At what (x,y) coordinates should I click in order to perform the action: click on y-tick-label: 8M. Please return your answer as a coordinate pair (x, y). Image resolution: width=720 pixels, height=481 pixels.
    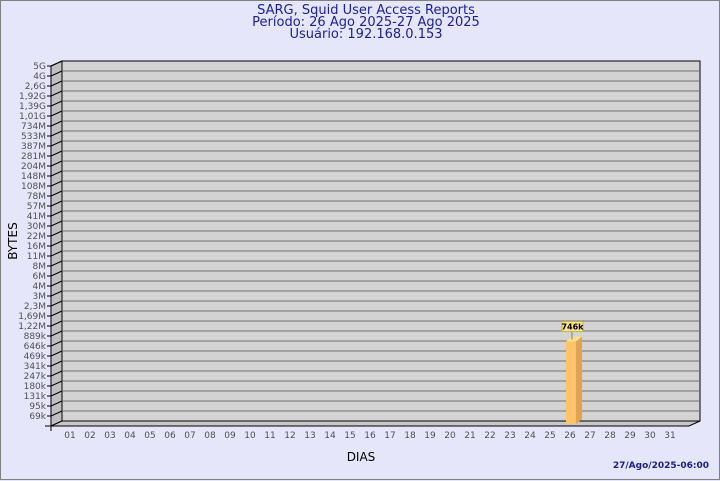
    Looking at the image, I should click on (40, 267).